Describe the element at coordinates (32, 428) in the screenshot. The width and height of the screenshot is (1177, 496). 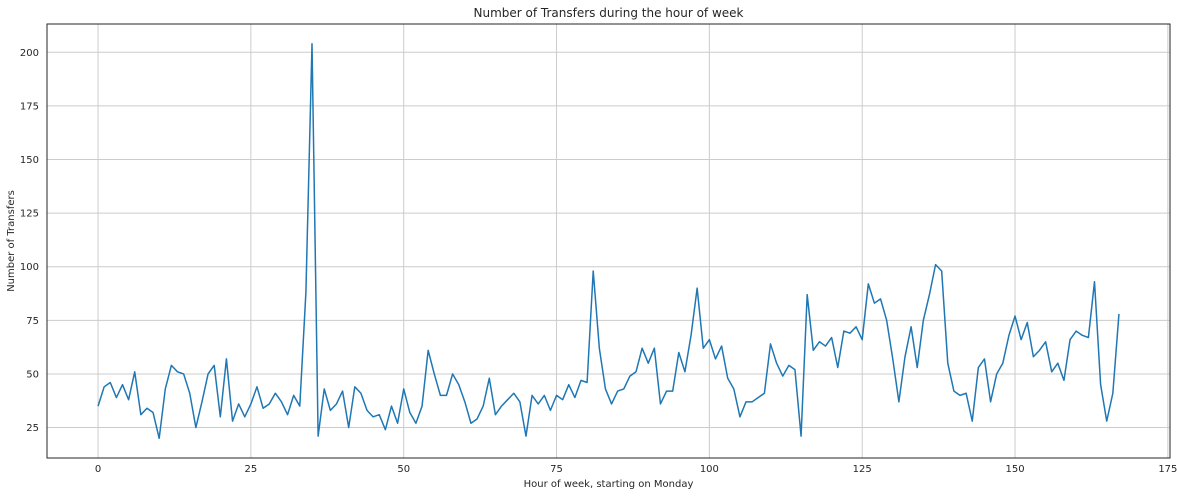
I see `y-tick-label: 25` at that location.